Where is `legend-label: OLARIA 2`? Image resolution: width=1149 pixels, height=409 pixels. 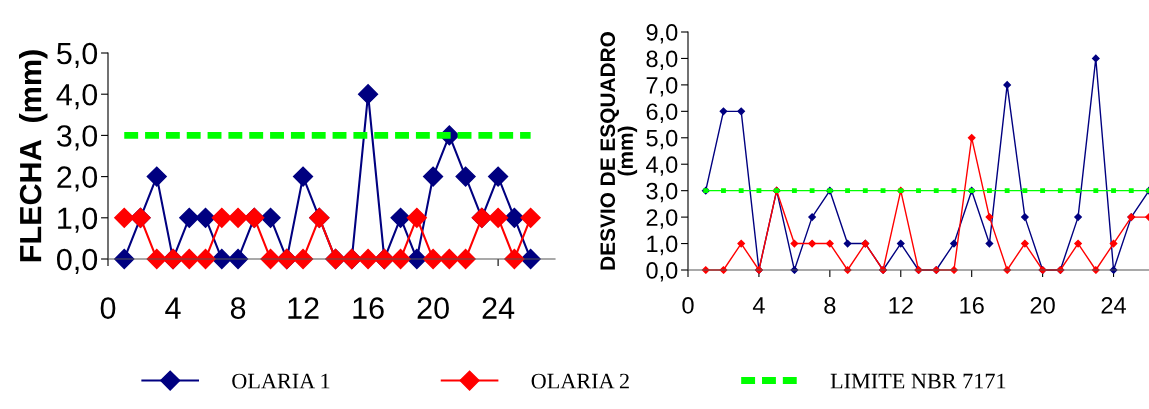
legend-label: OLARIA 2 is located at coordinates (580, 381).